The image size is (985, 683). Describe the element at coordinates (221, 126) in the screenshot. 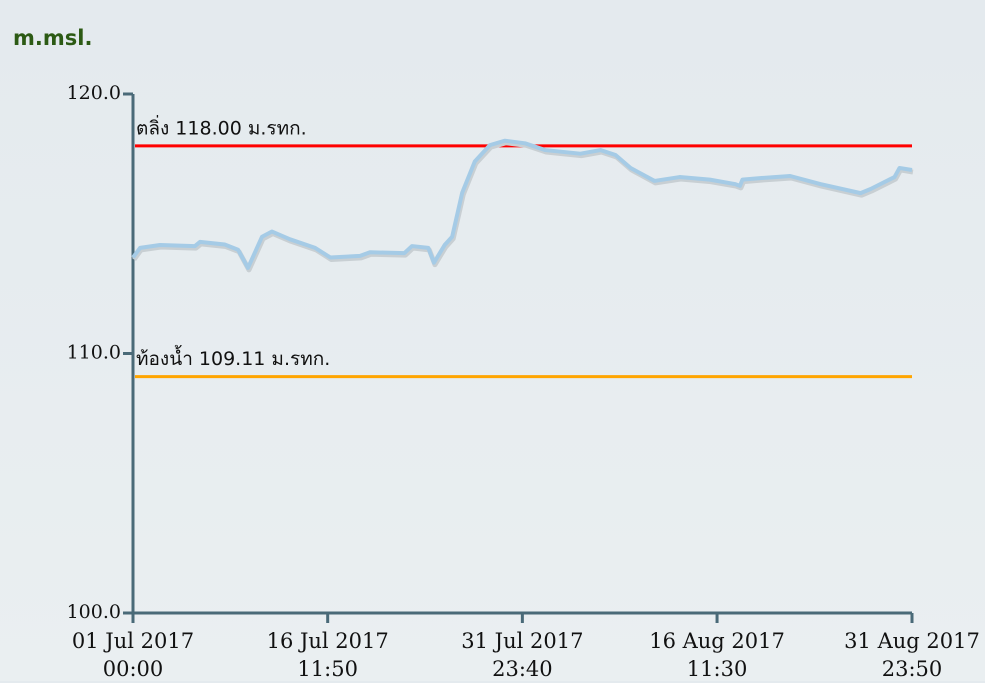

I see `reference-label: ตลิ่ง 118.00 ม.รทก.` at that location.